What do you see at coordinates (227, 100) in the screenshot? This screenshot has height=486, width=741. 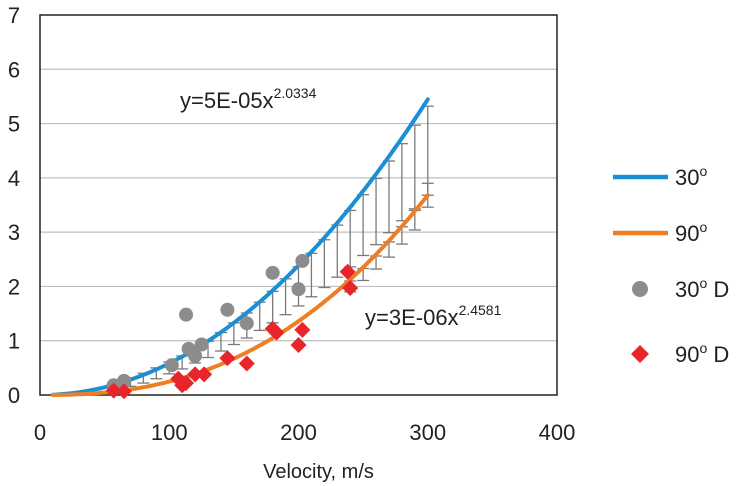 I see `equation-base-30: y=5E-05x` at bounding box center [227, 100].